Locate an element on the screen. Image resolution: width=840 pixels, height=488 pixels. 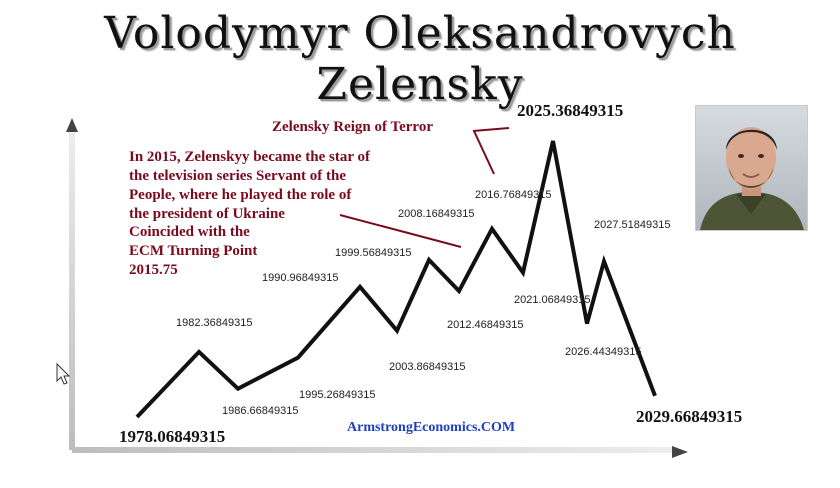
point-label-2: 1986.66849315 is located at coordinates (260, 411).